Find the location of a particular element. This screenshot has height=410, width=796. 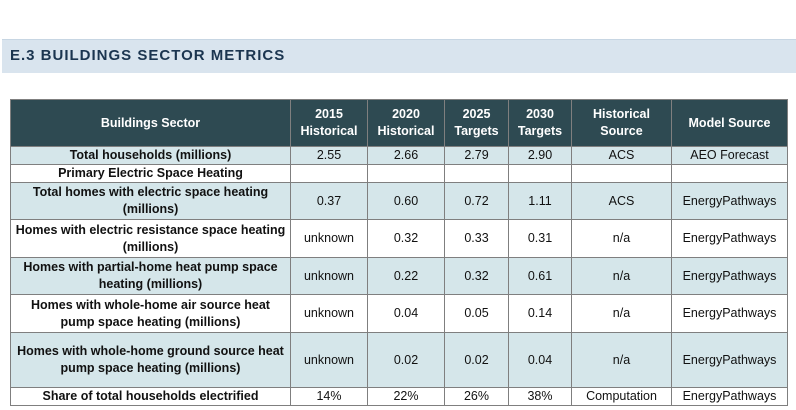

header-historical-source: Historical Source is located at coordinates (621, 123).